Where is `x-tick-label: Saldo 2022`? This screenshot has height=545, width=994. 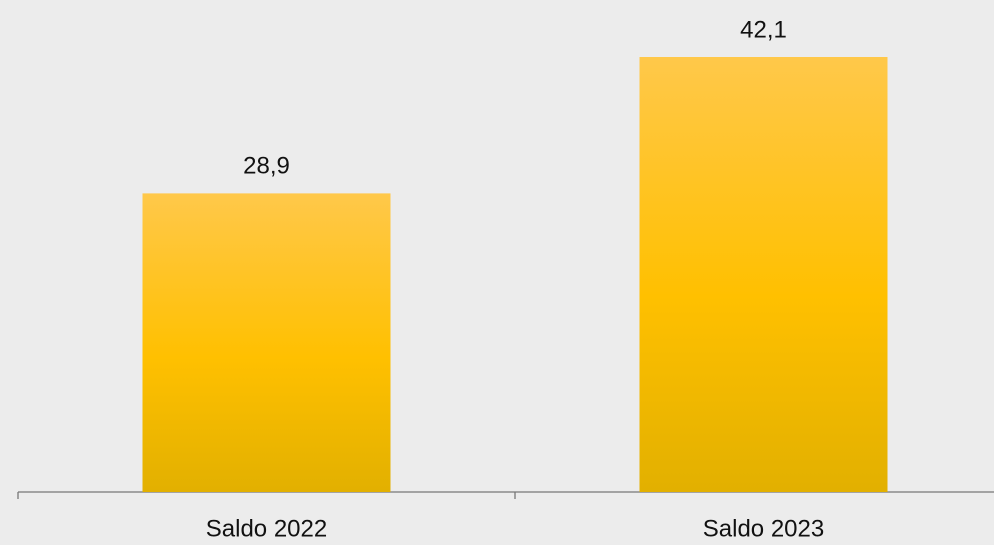
x-tick-label: Saldo 2022 is located at coordinates (266, 528).